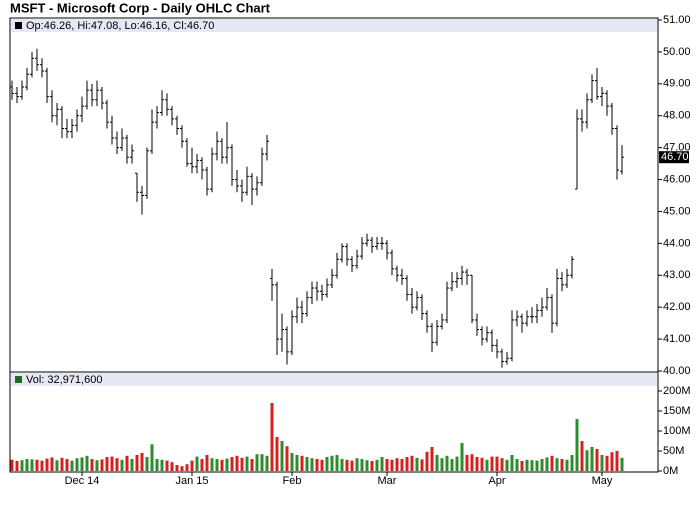  Describe the element at coordinates (334, 25) in the screenshot. I see `price-header-band` at that location.